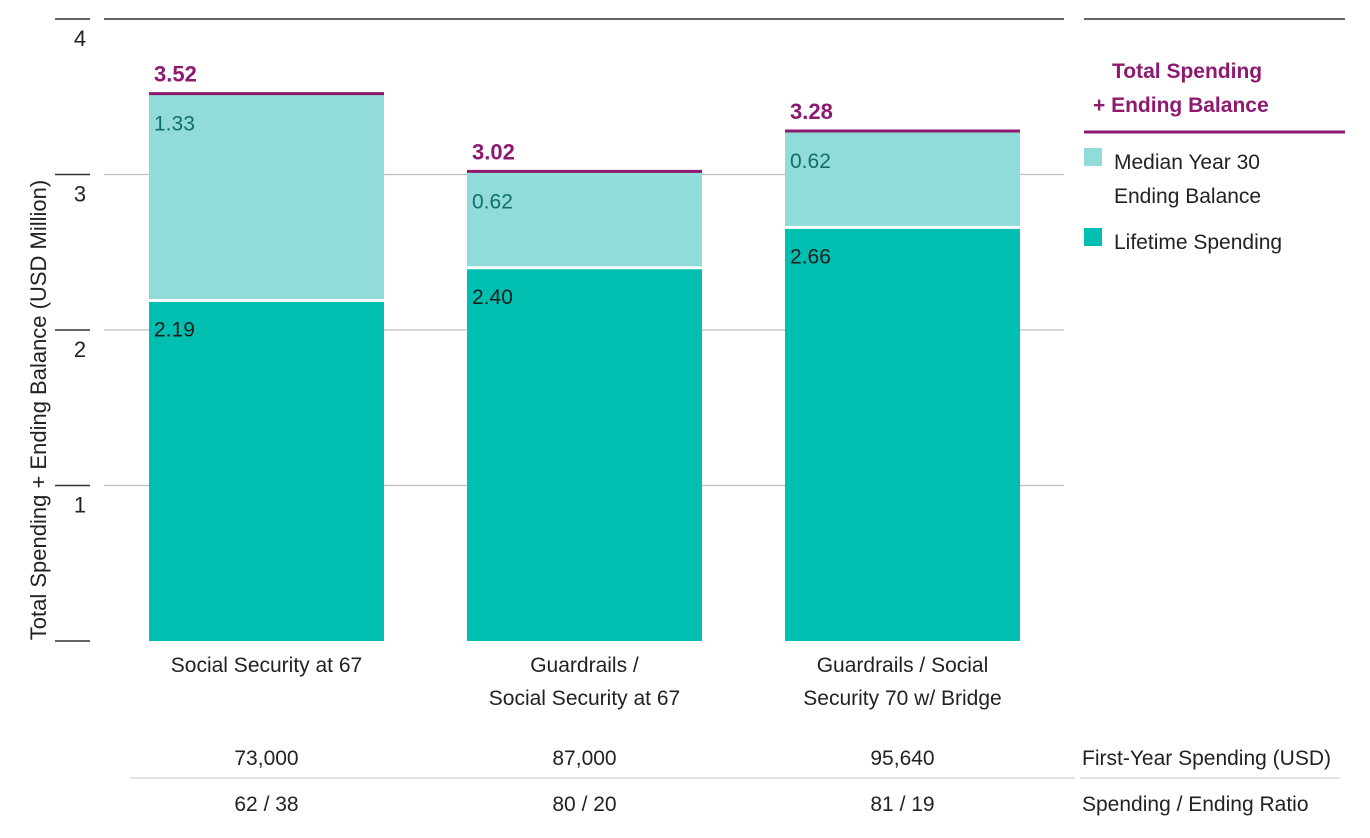 This screenshot has width=1370, height=838. Describe the element at coordinates (174, 329) in the screenshot. I see `data-label-lifetime-spending: 2.19` at that location.